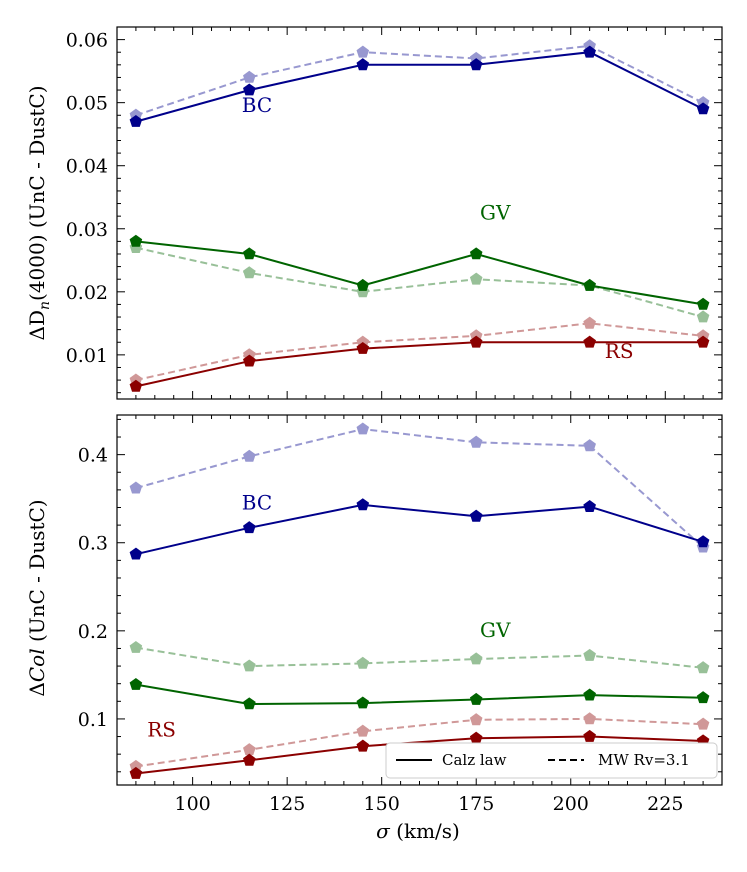  I want to click on y-tick-label: 0.06, so click(87, 41).